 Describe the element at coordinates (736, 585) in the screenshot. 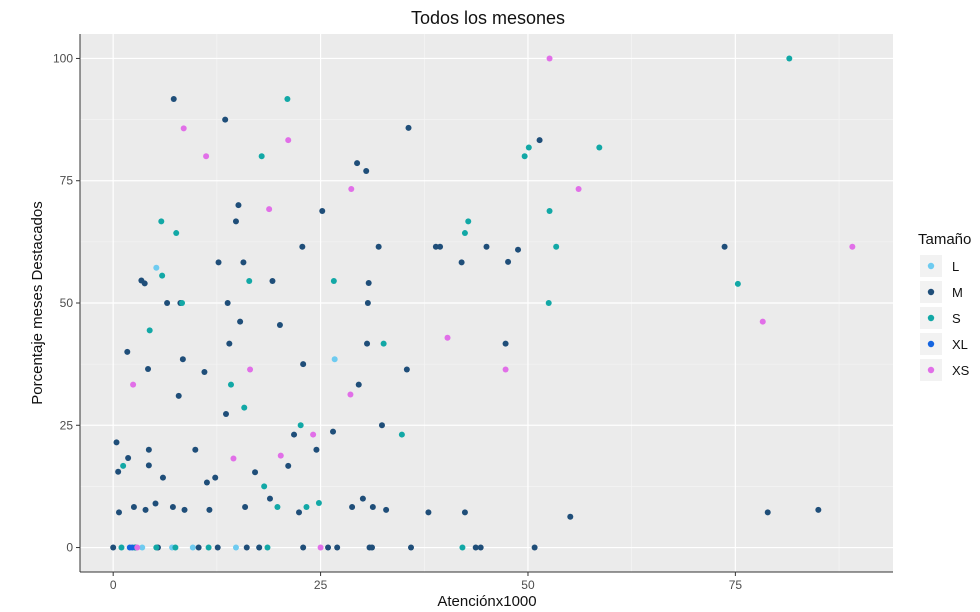

I see `x-tick-label: 75` at that location.